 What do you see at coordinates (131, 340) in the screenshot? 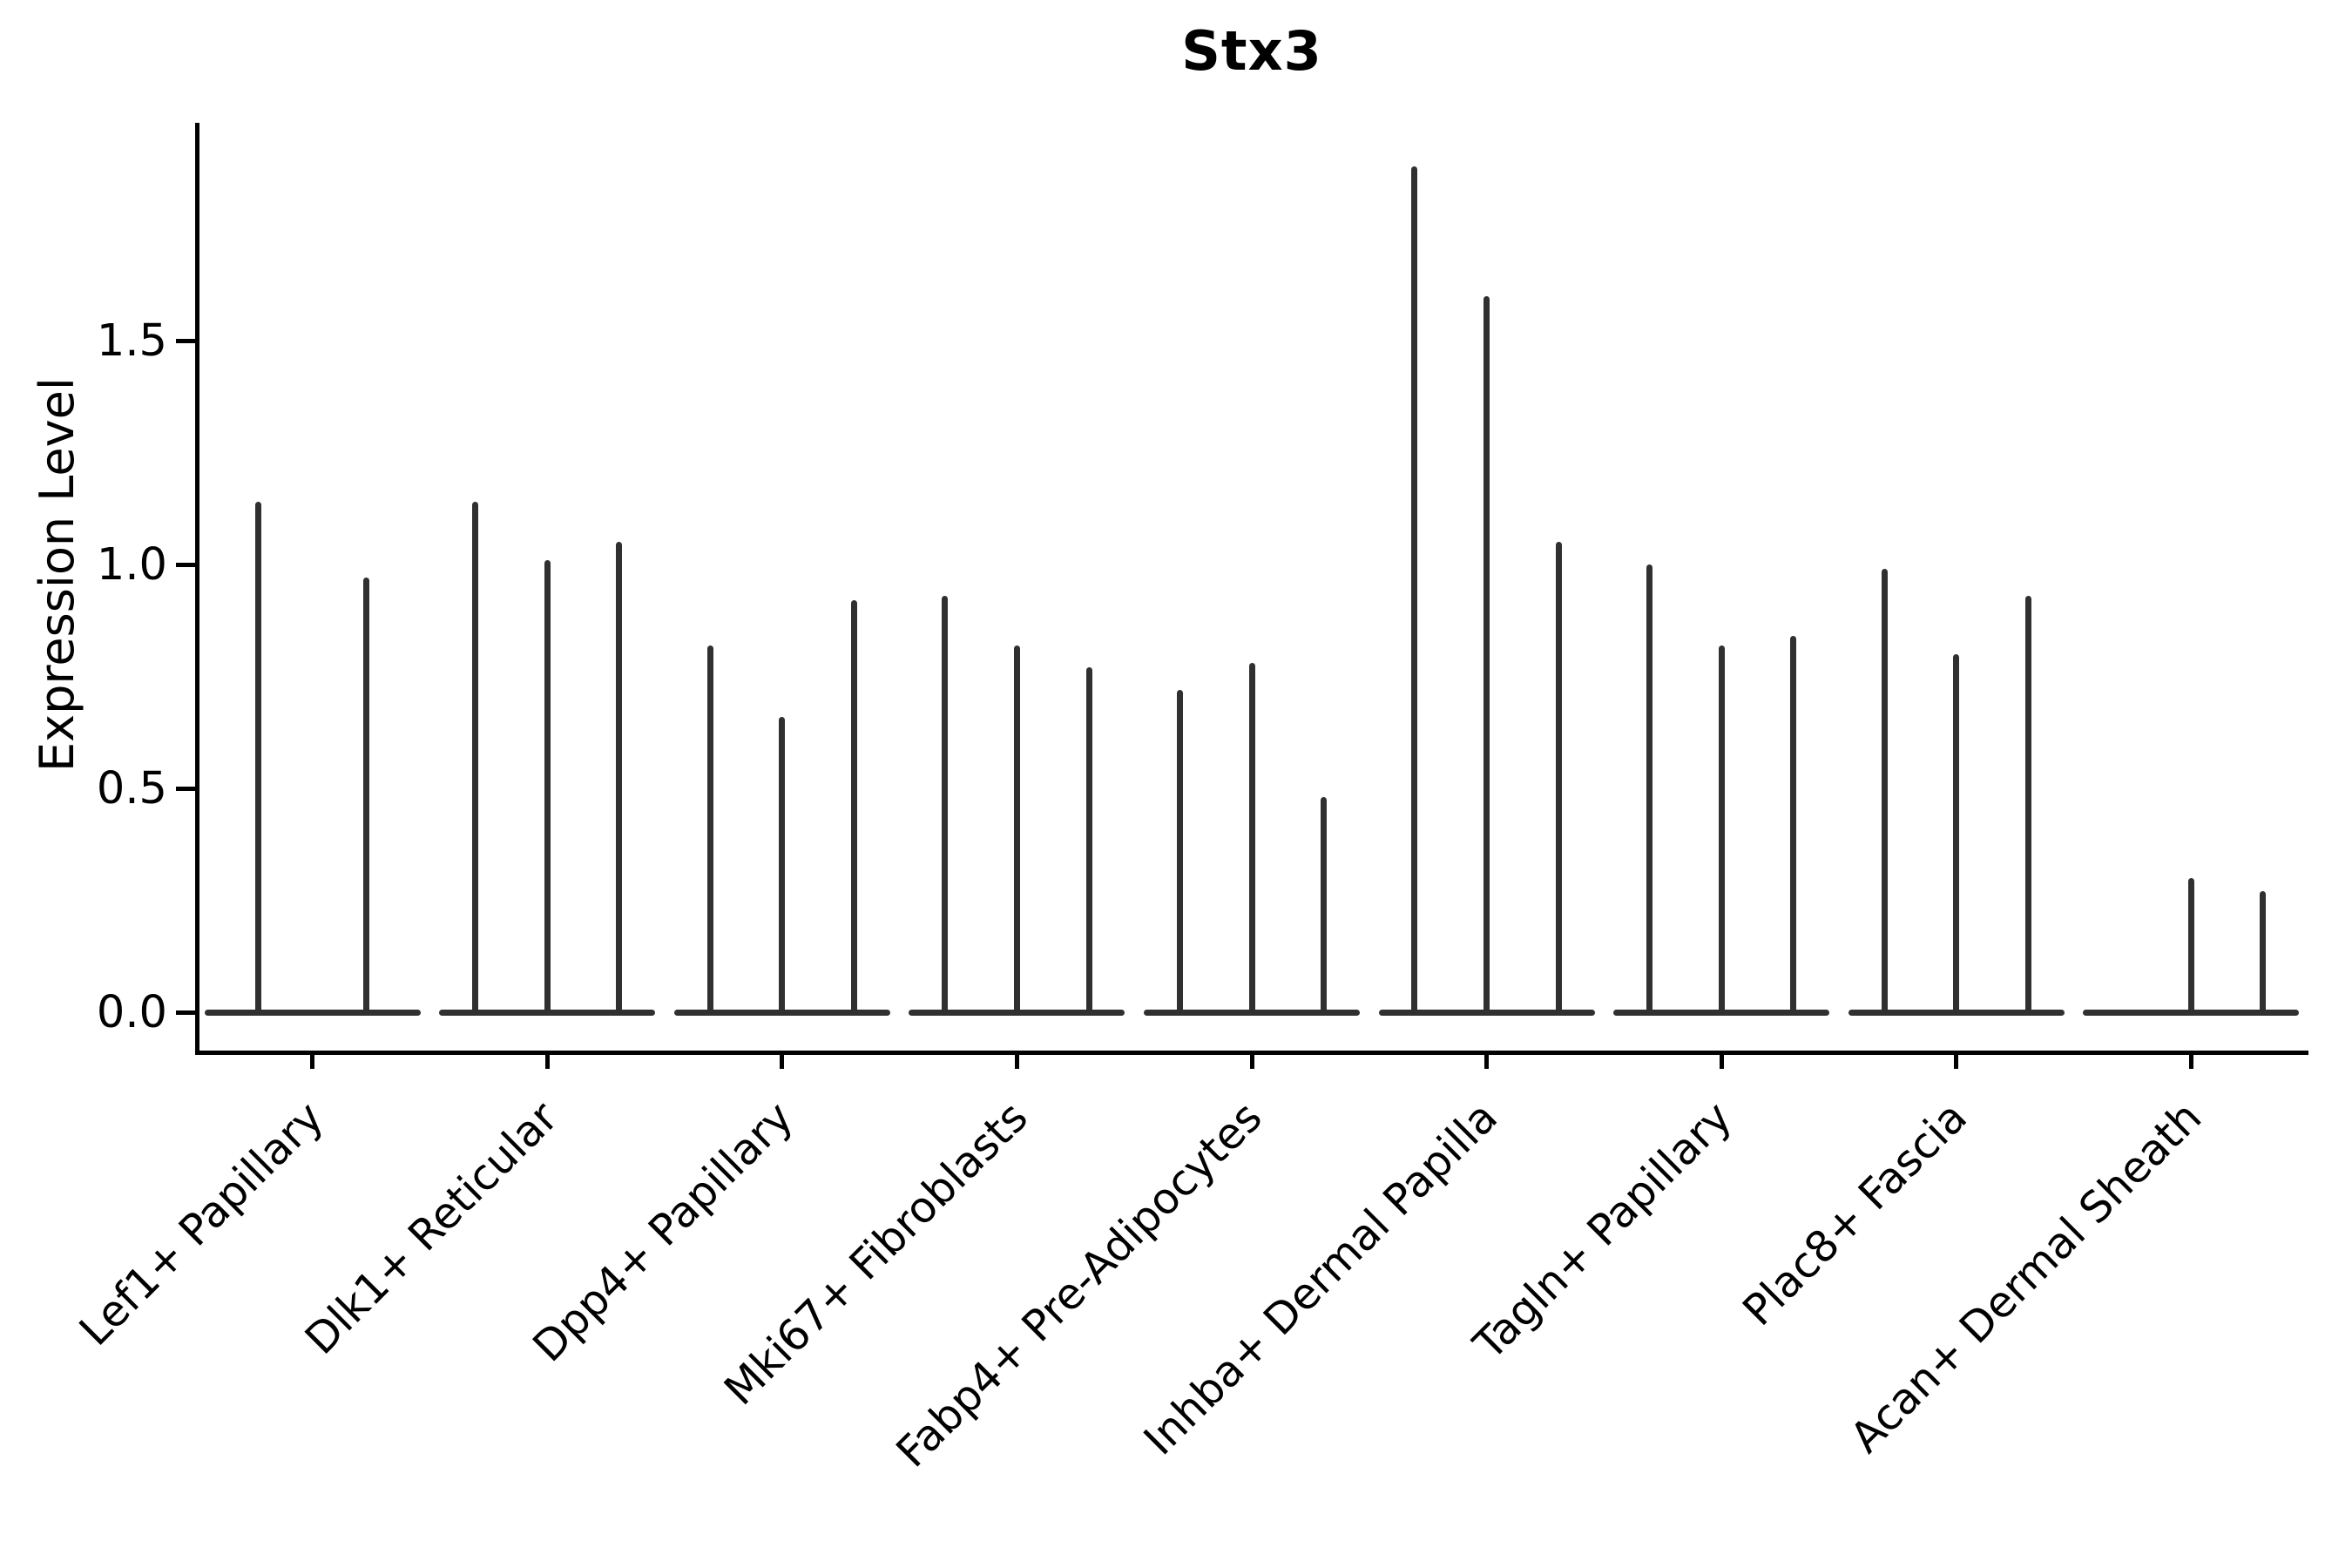
I see `y-tick-label: 1.5` at bounding box center [131, 340].